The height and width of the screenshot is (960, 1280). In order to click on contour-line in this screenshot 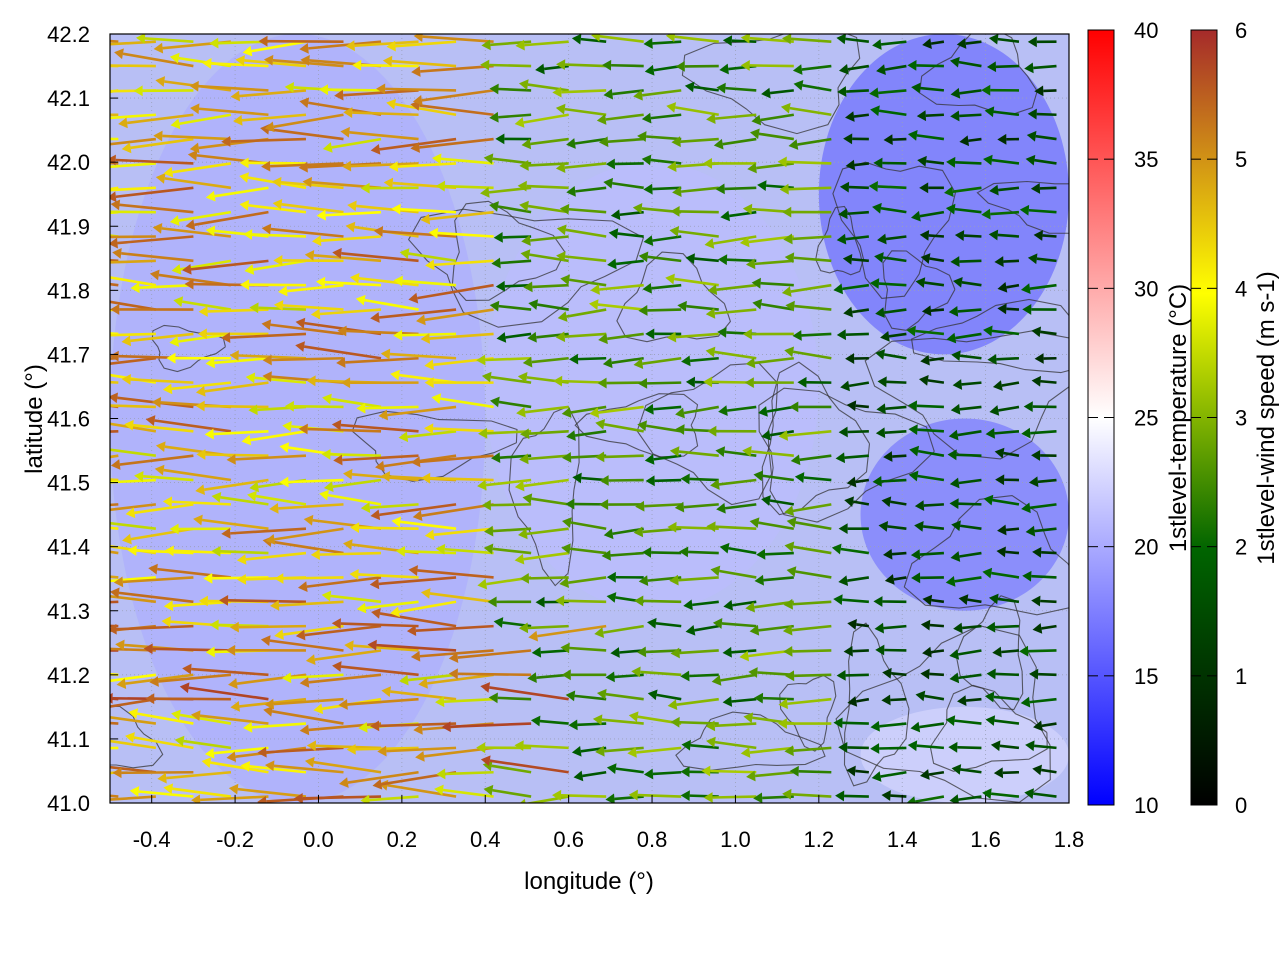, I will do `click(943, 714)`.